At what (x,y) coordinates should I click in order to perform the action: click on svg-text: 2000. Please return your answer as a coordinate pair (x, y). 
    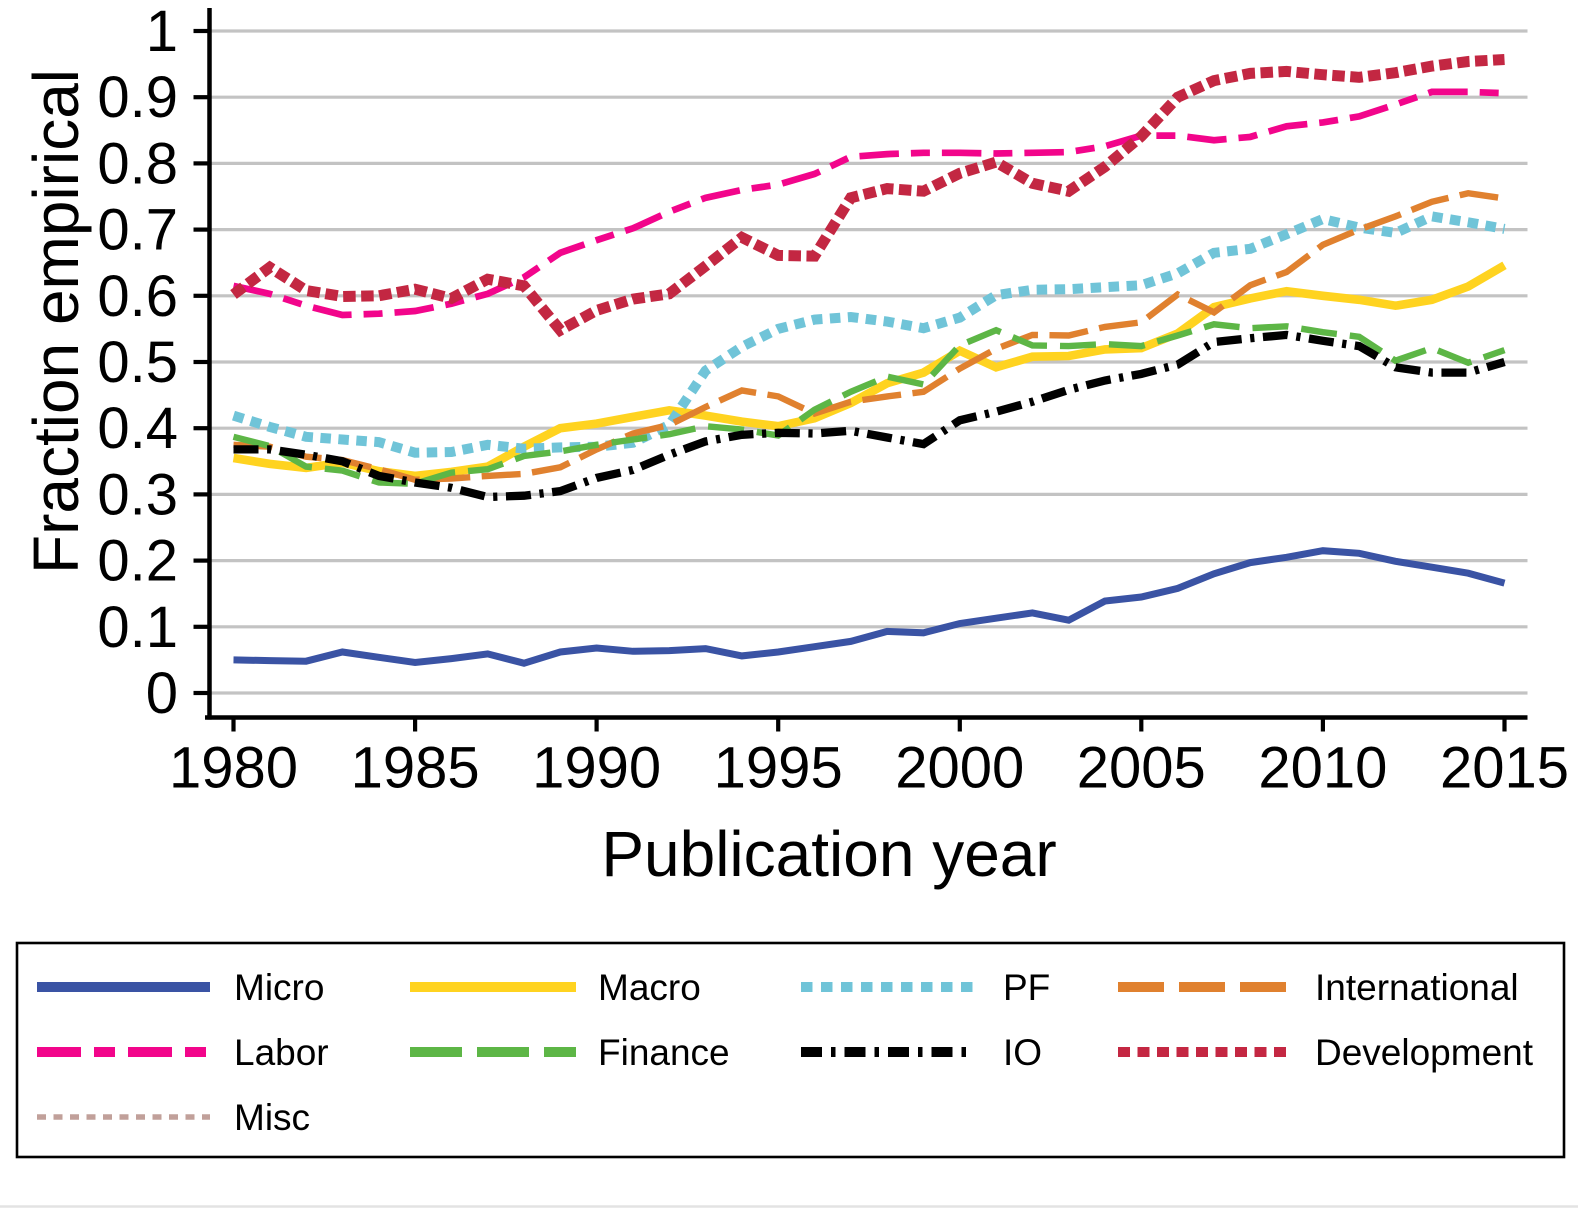
    Looking at the image, I should click on (959, 768).